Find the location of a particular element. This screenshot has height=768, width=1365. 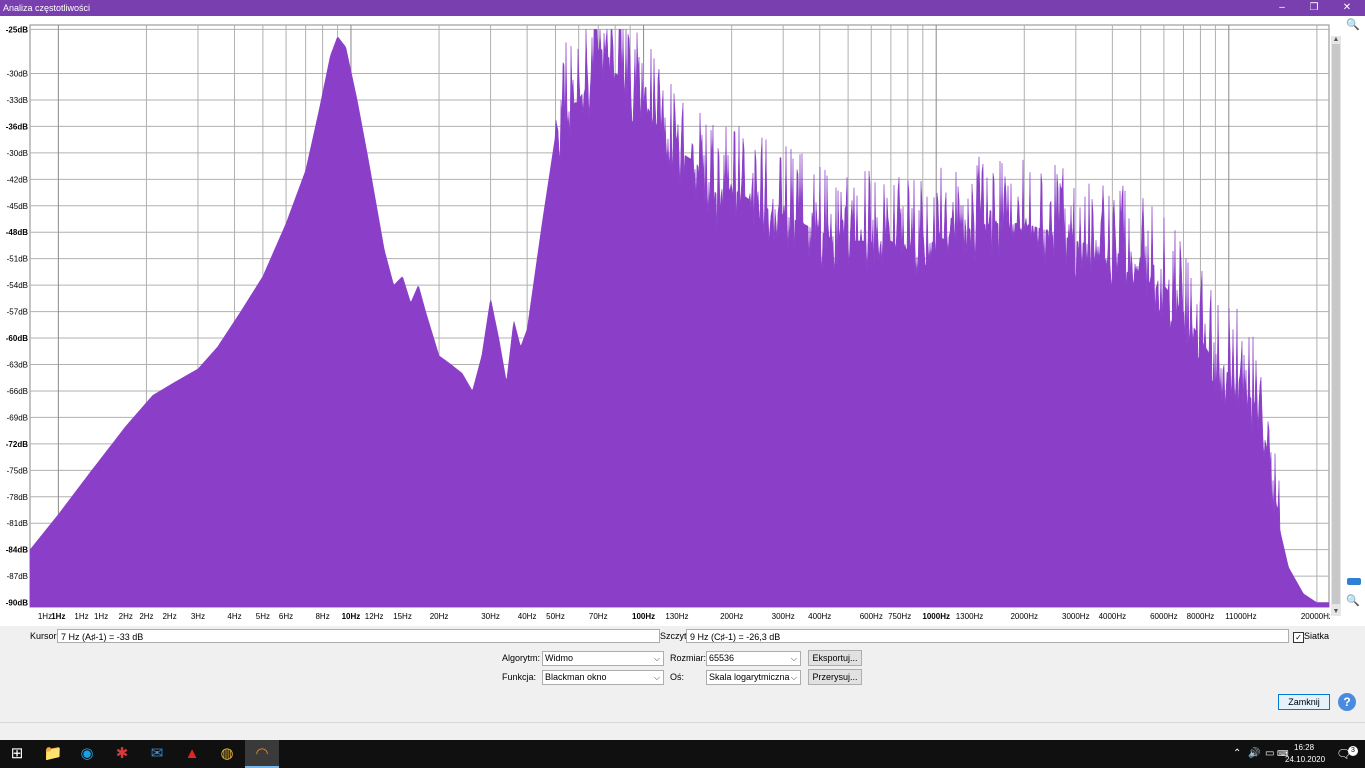

y-tick-label: -60dB is located at coordinates (17, 338).